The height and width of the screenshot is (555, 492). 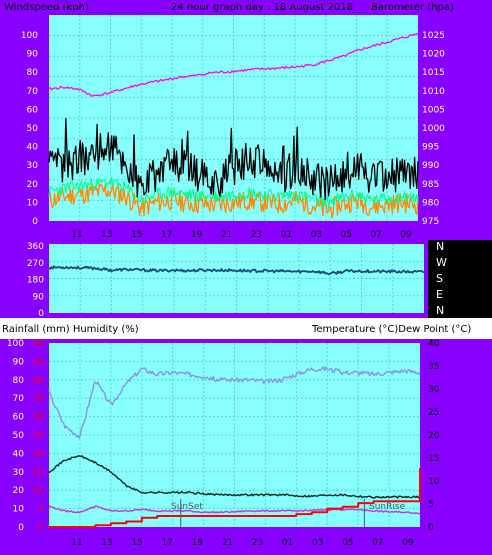 What do you see at coordinates (439, 278) in the screenshot?
I see `compass-s: S` at bounding box center [439, 278].